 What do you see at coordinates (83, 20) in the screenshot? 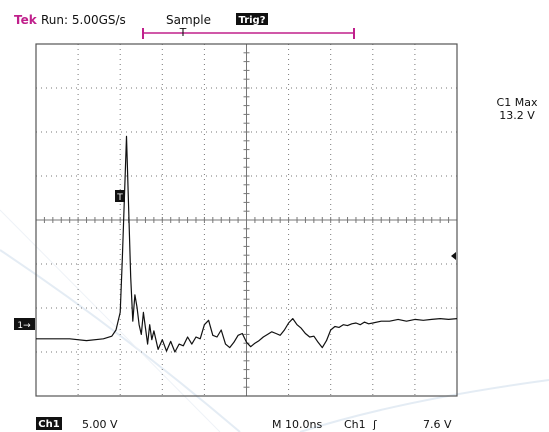
I see `run-status: Run: 5.00GS/s` at bounding box center [83, 20].